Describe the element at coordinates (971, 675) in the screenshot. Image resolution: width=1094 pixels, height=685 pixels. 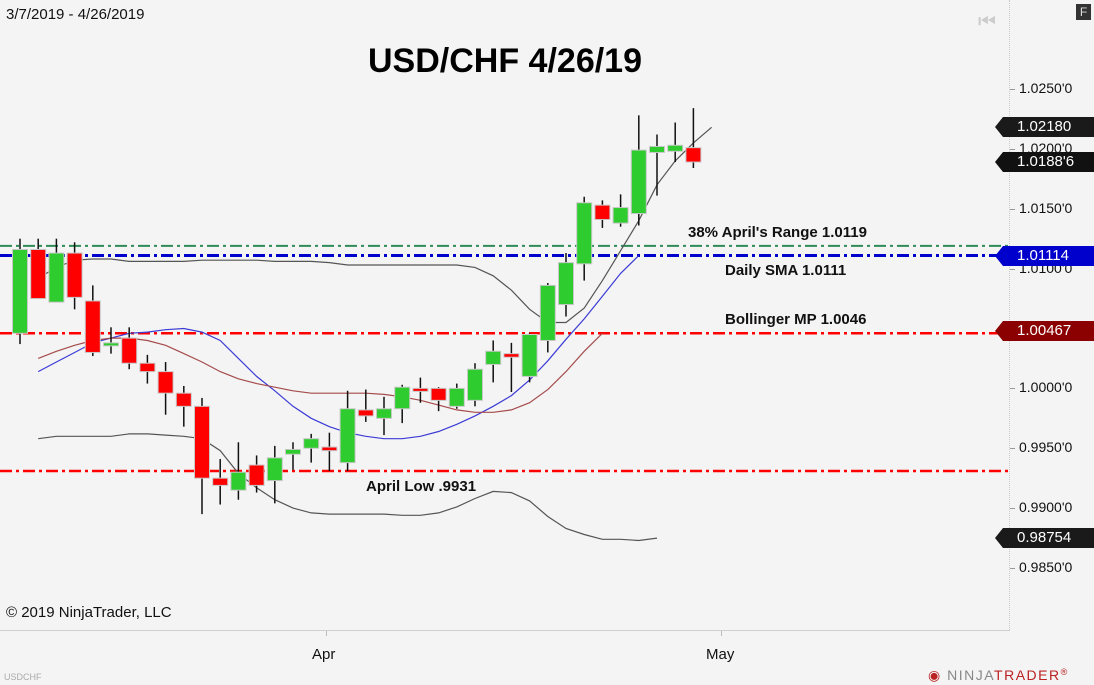
I see `logo-prefix: NINJA` at that location.